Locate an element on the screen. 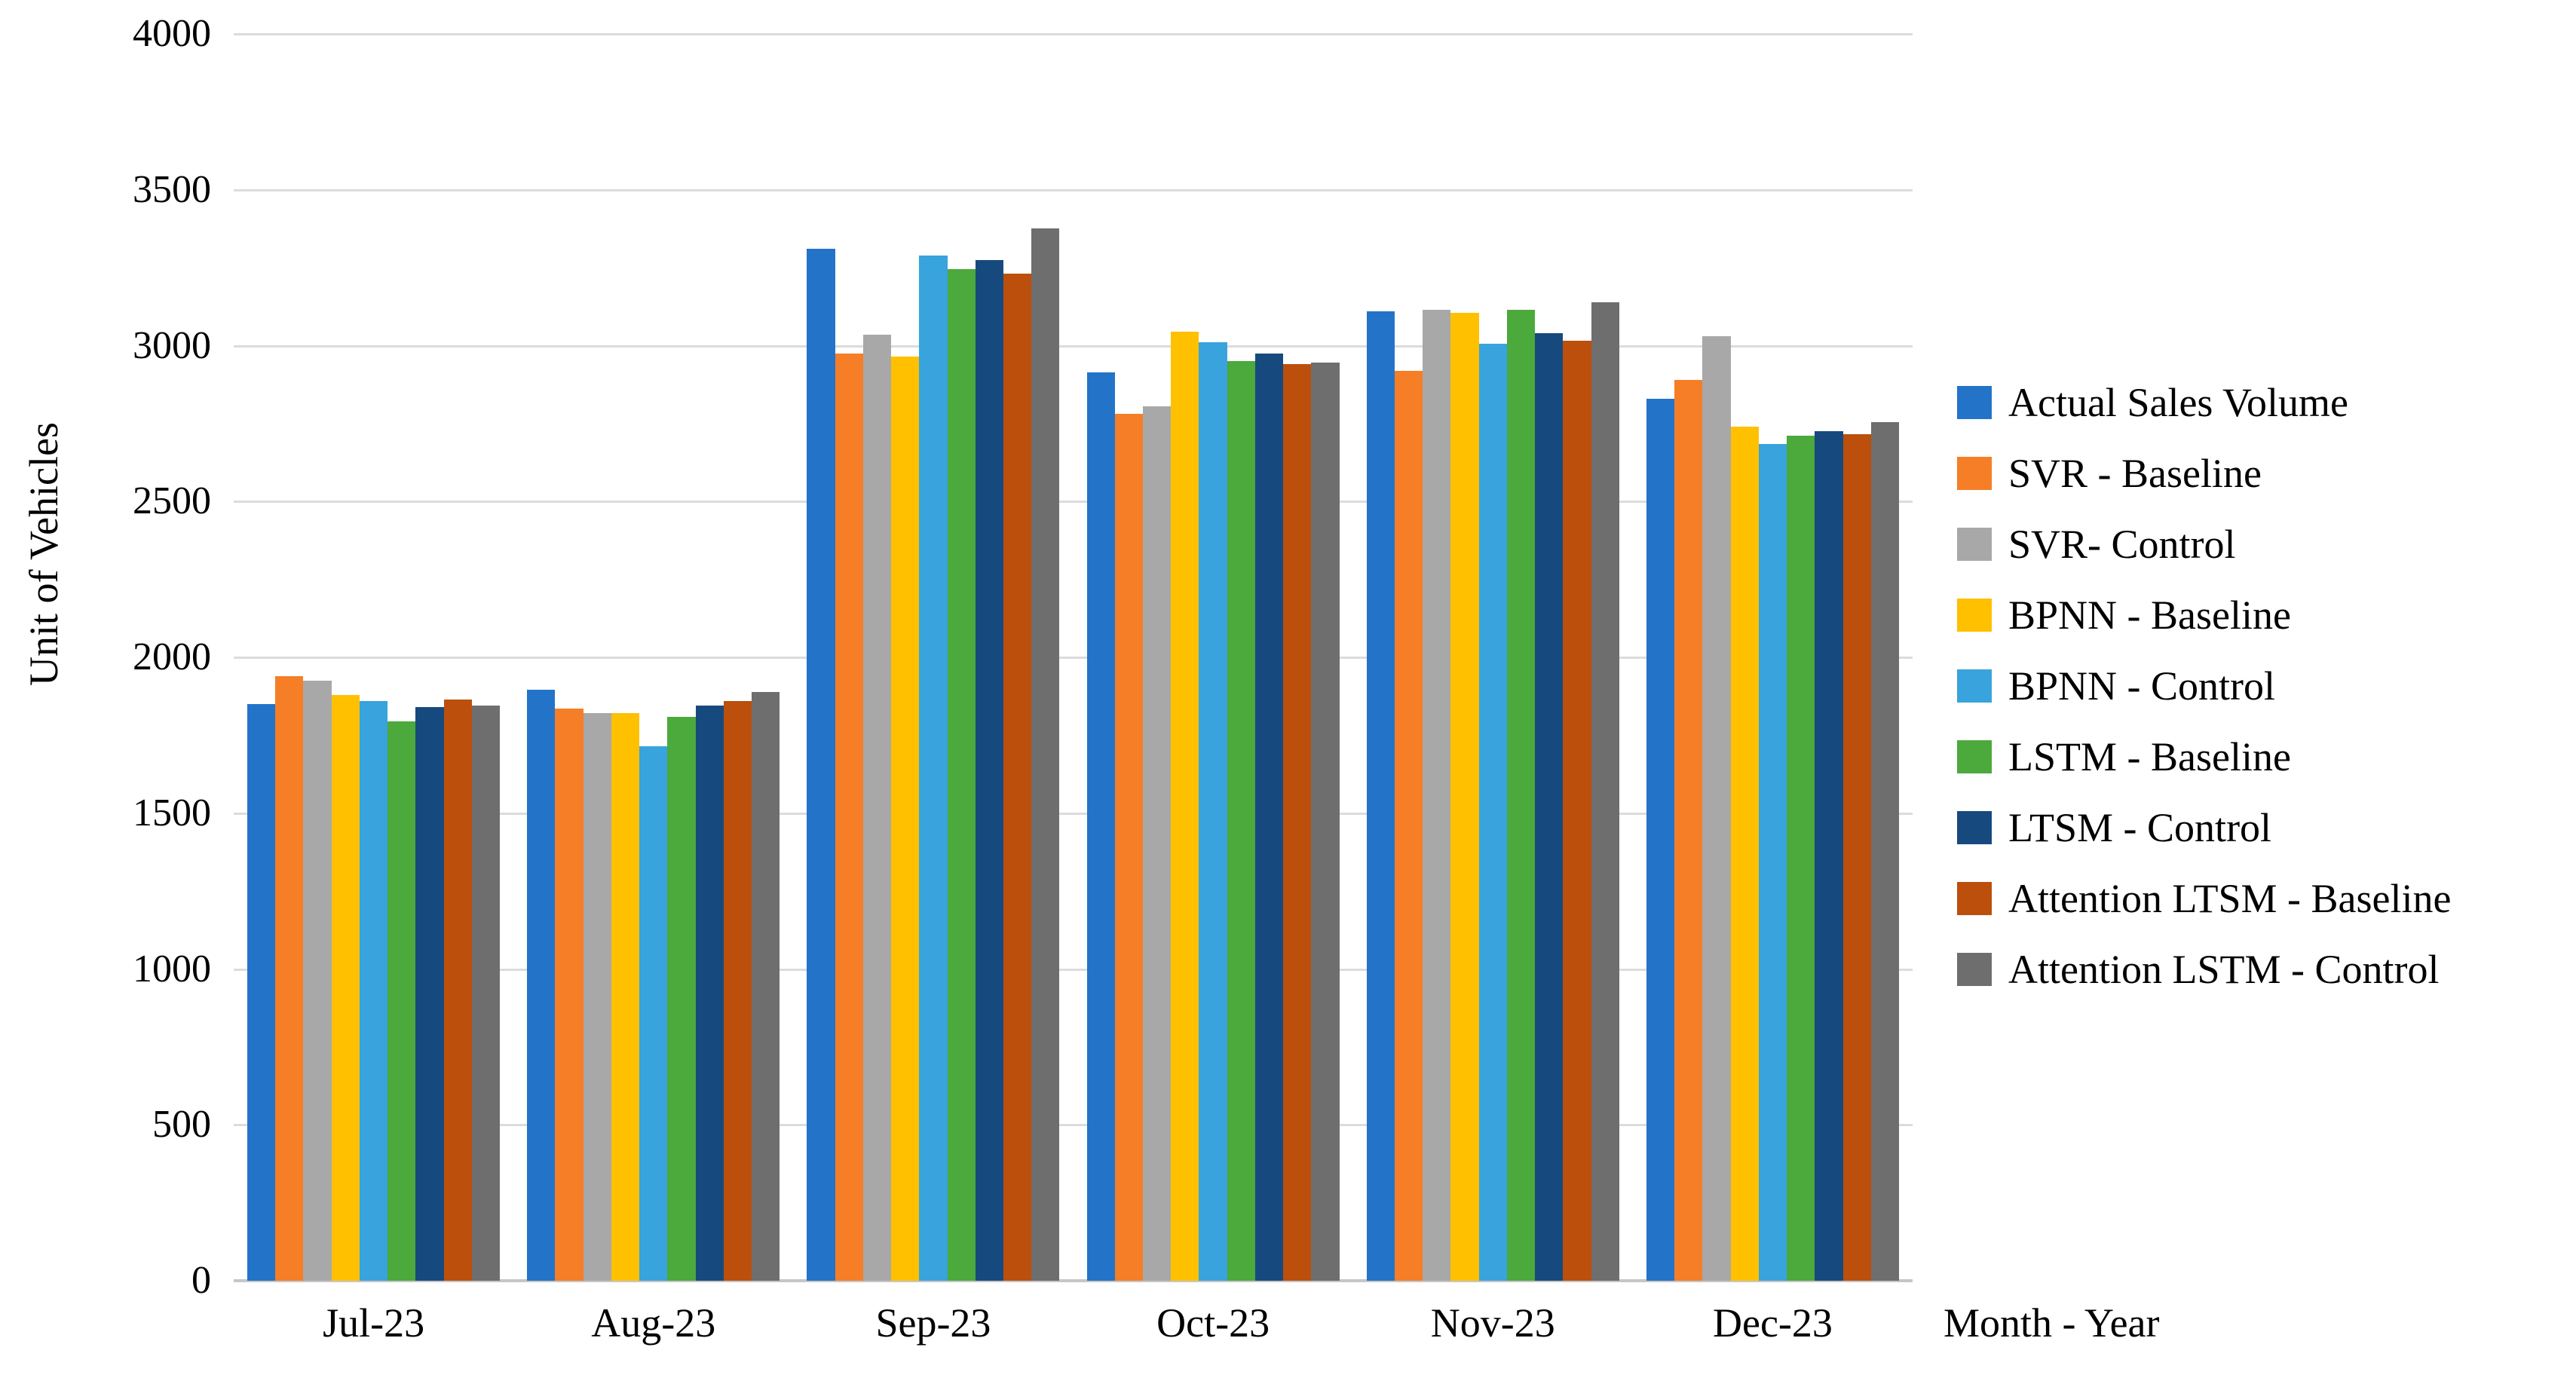  legend-item: SVR - Baseline is located at coordinates (2204, 473).